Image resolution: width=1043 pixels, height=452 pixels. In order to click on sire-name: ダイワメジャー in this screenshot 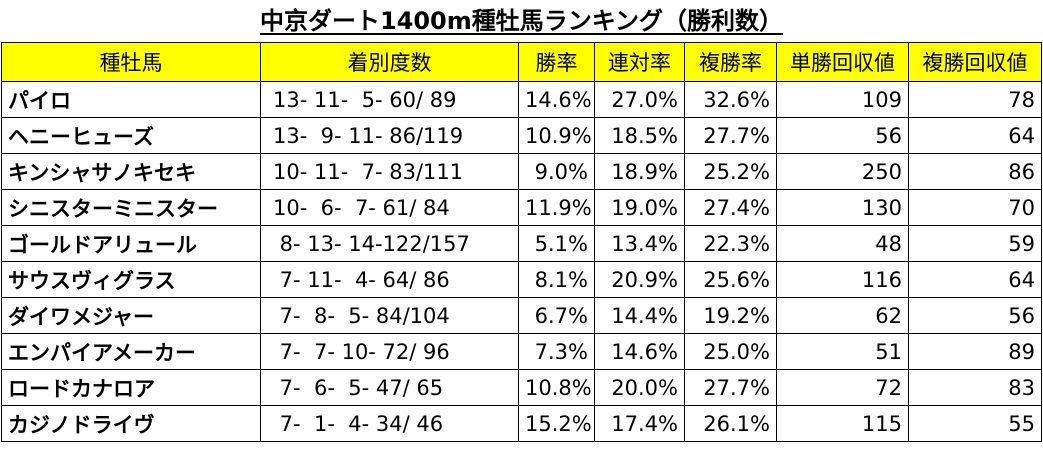, I will do `click(131, 315)`.